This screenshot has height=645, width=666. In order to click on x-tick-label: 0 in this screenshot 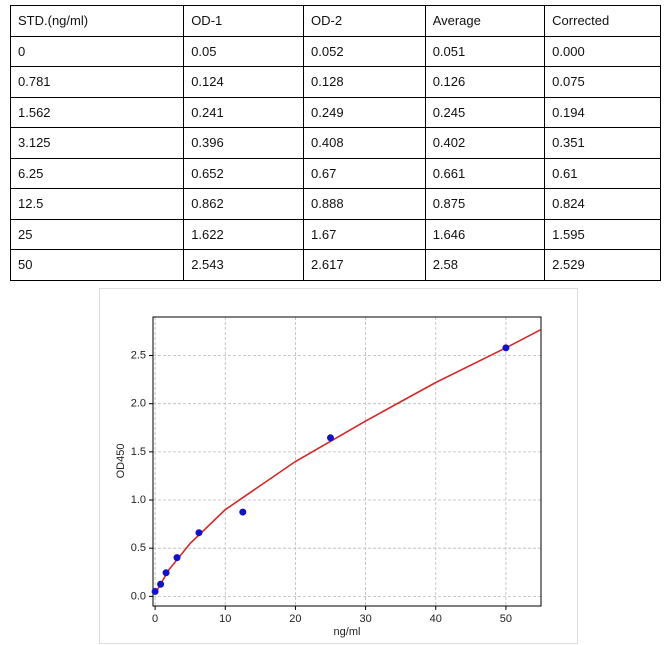, I will do `click(155, 619)`.